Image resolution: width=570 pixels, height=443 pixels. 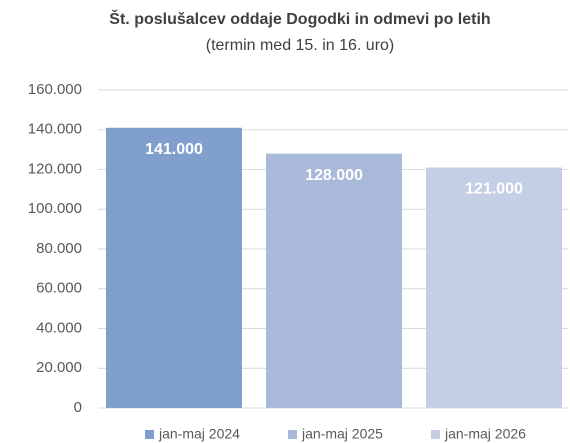 I want to click on data-label: 128.000, so click(x=334, y=175).